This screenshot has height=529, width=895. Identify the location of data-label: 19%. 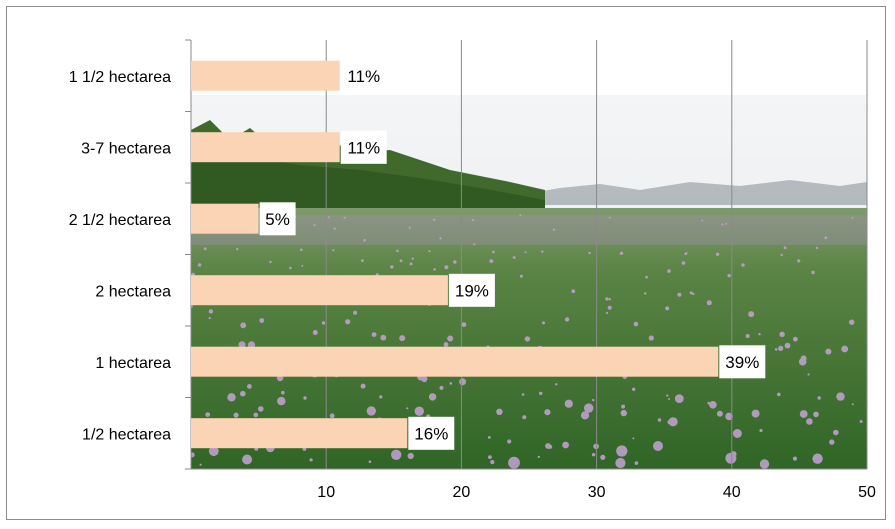
(472, 290).